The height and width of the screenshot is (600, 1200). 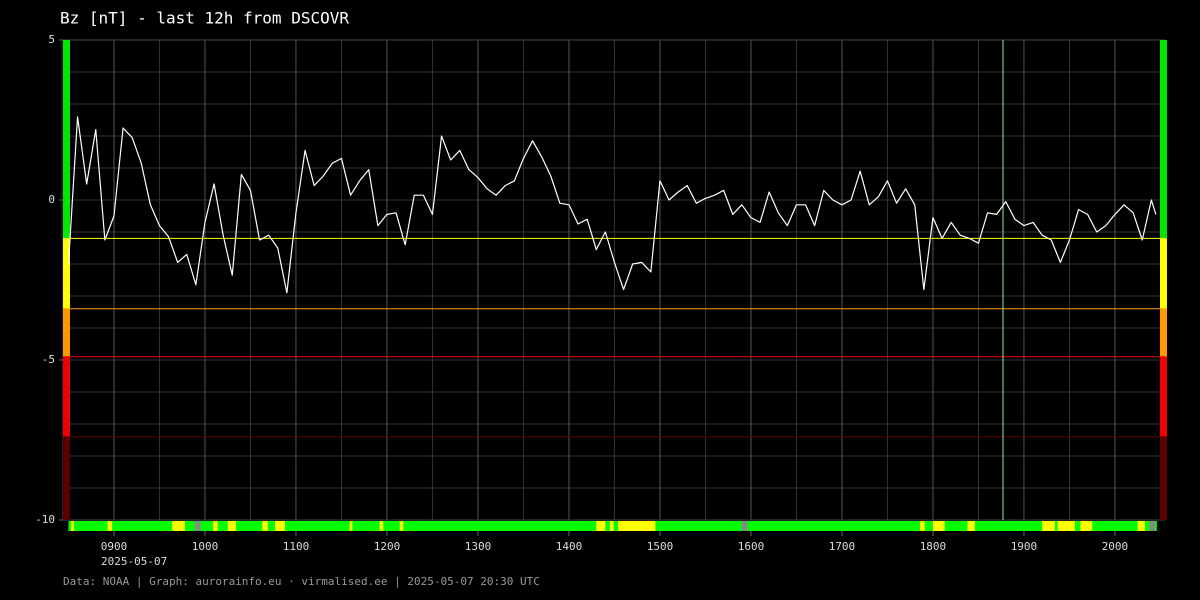 What do you see at coordinates (478, 546) in the screenshot?
I see `x-tick-label: 1300` at bounding box center [478, 546].